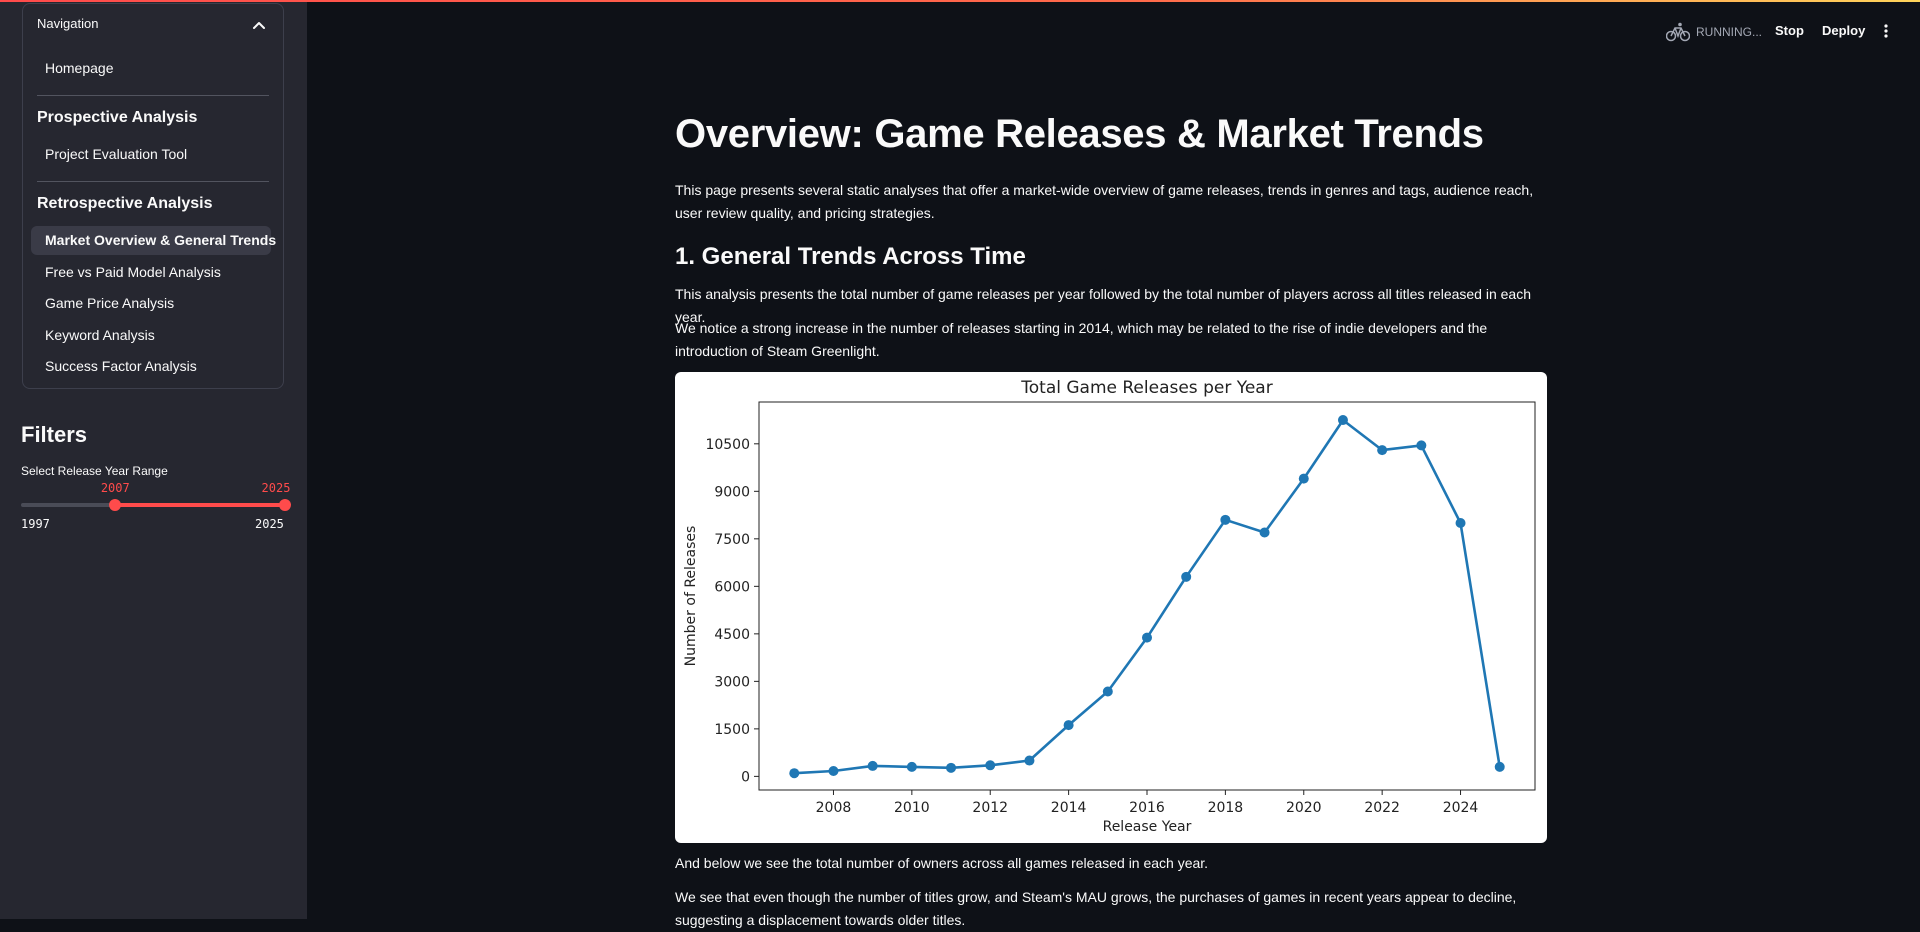 The width and height of the screenshot is (1920, 932). What do you see at coordinates (153, 240) in the screenshot?
I see `sidebar-item-market-overview: Market Overview & General Trends` at bounding box center [153, 240].